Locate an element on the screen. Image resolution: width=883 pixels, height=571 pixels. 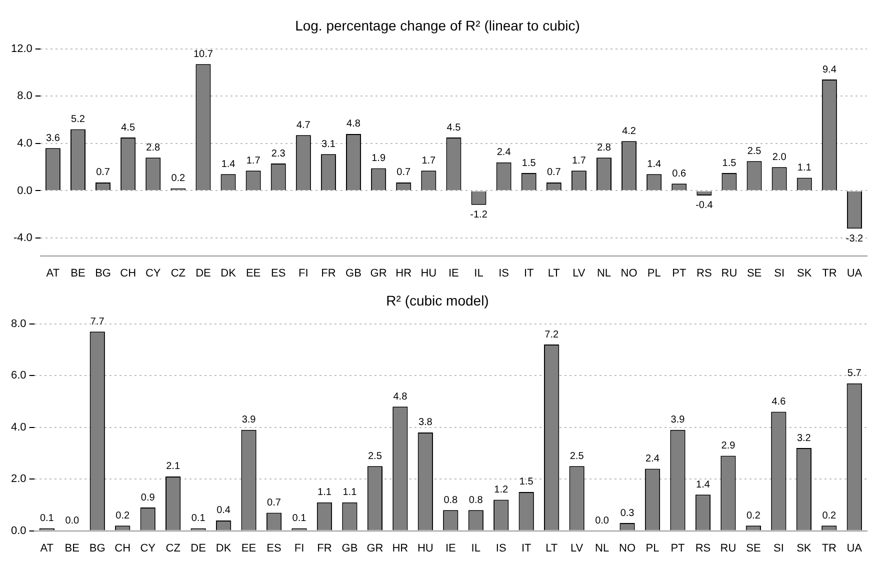
data-label: 2.1 is located at coordinates (173, 466).